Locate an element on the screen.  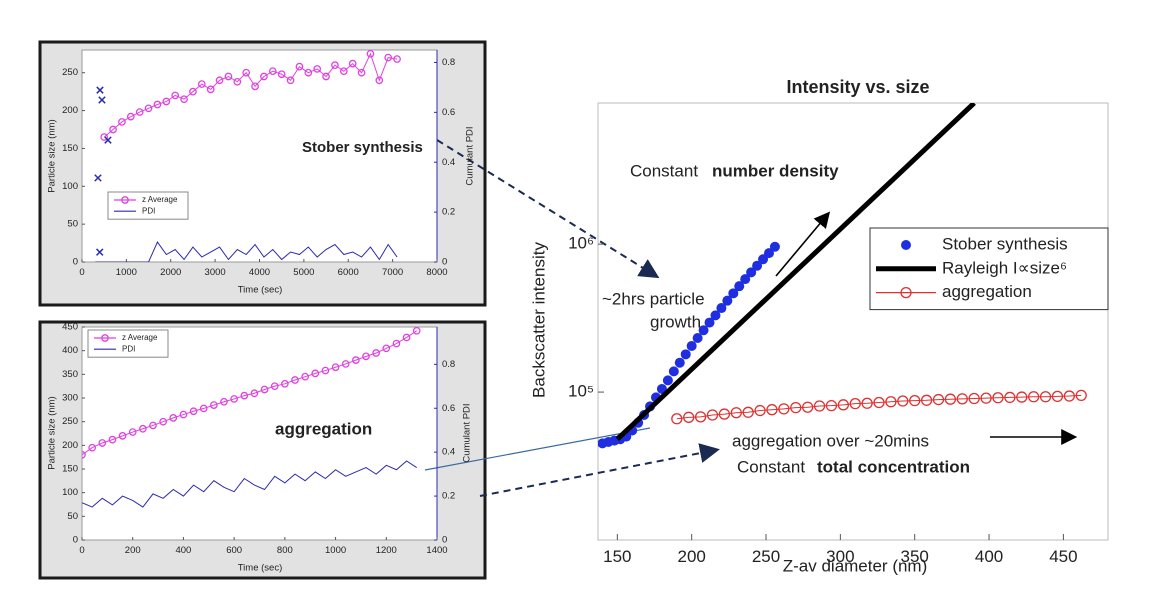
y-tick-label: 50 is located at coordinates (72, 224).